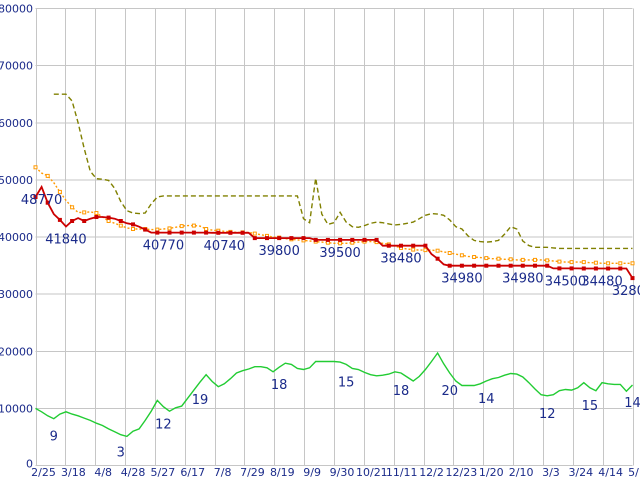  I want to click on data-point-label-low: 34480, so click(601, 282).